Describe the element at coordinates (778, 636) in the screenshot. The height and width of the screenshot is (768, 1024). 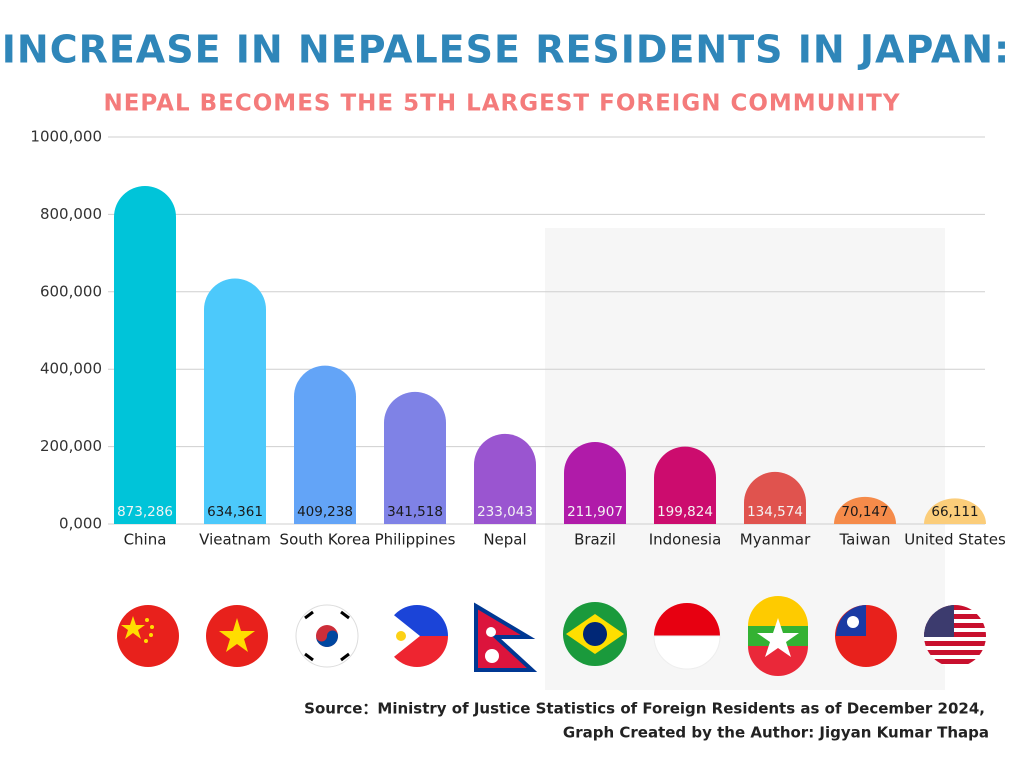
I see `flag-myanmar` at that location.